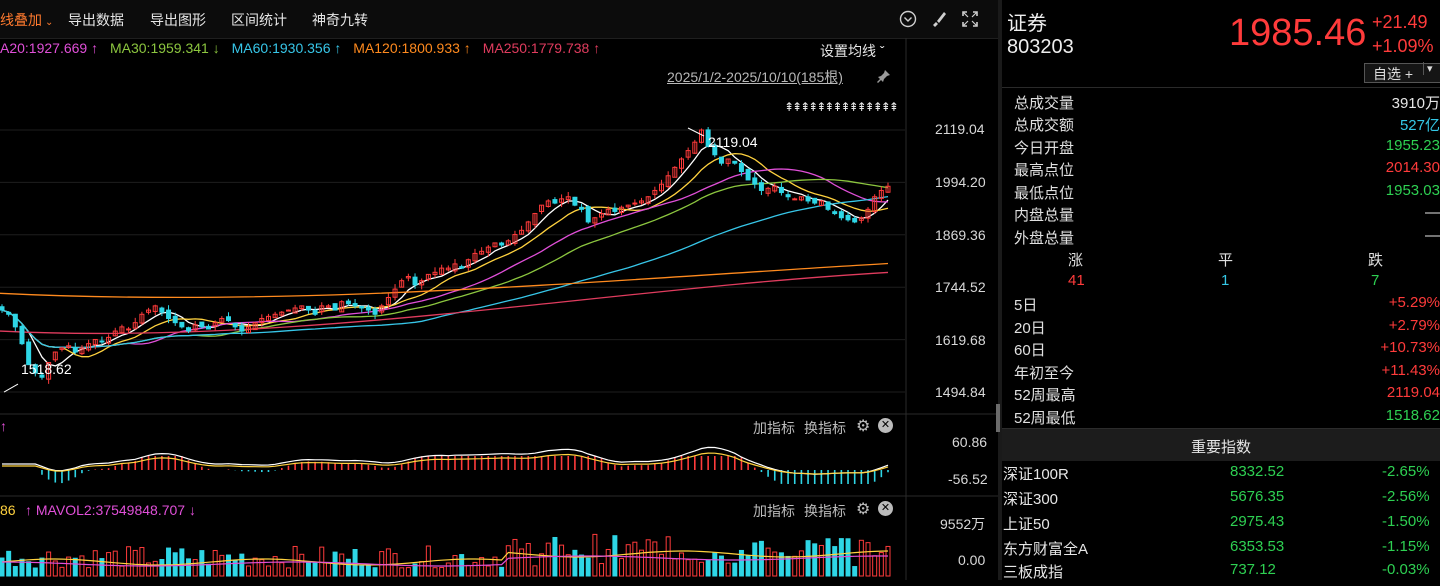 The image size is (1440, 586). I want to click on dea-line, so click(445, 463).